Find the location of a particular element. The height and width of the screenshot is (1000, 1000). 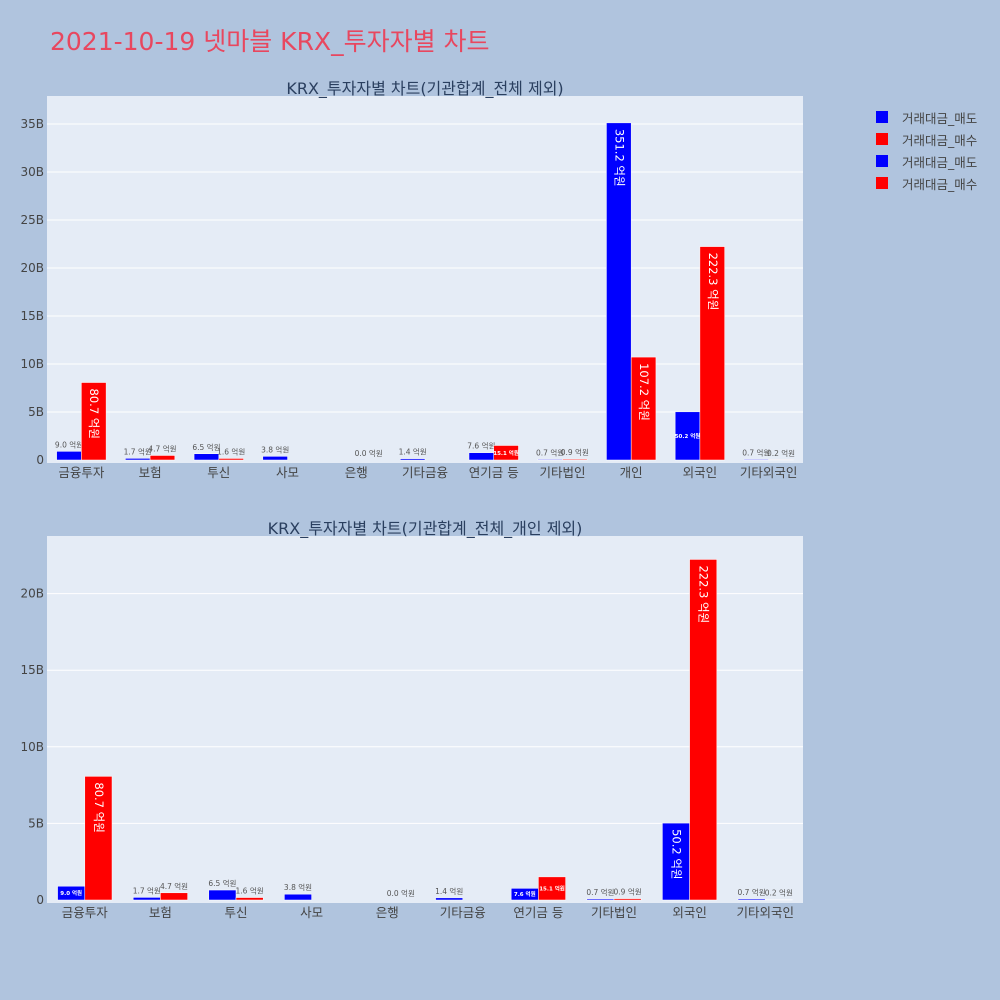

chart-title: KRX_투자자별 차트(기관합계_전체_개인 제외) is located at coordinates (425, 529).